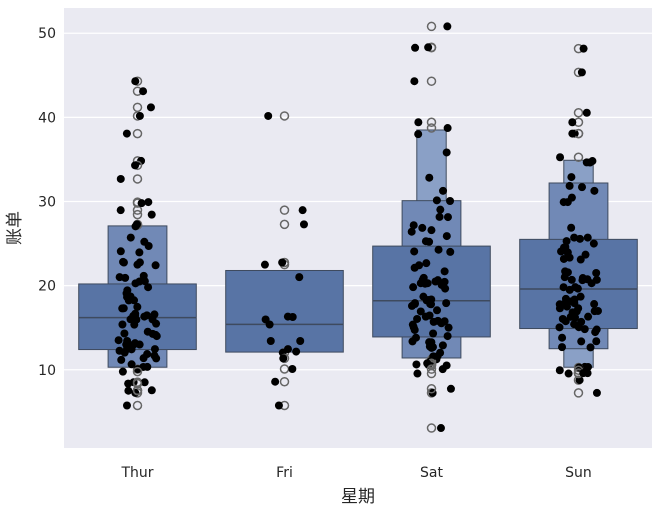 The image size is (663, 511). I want to click on y-tick-label: 30, so click(47, 202).